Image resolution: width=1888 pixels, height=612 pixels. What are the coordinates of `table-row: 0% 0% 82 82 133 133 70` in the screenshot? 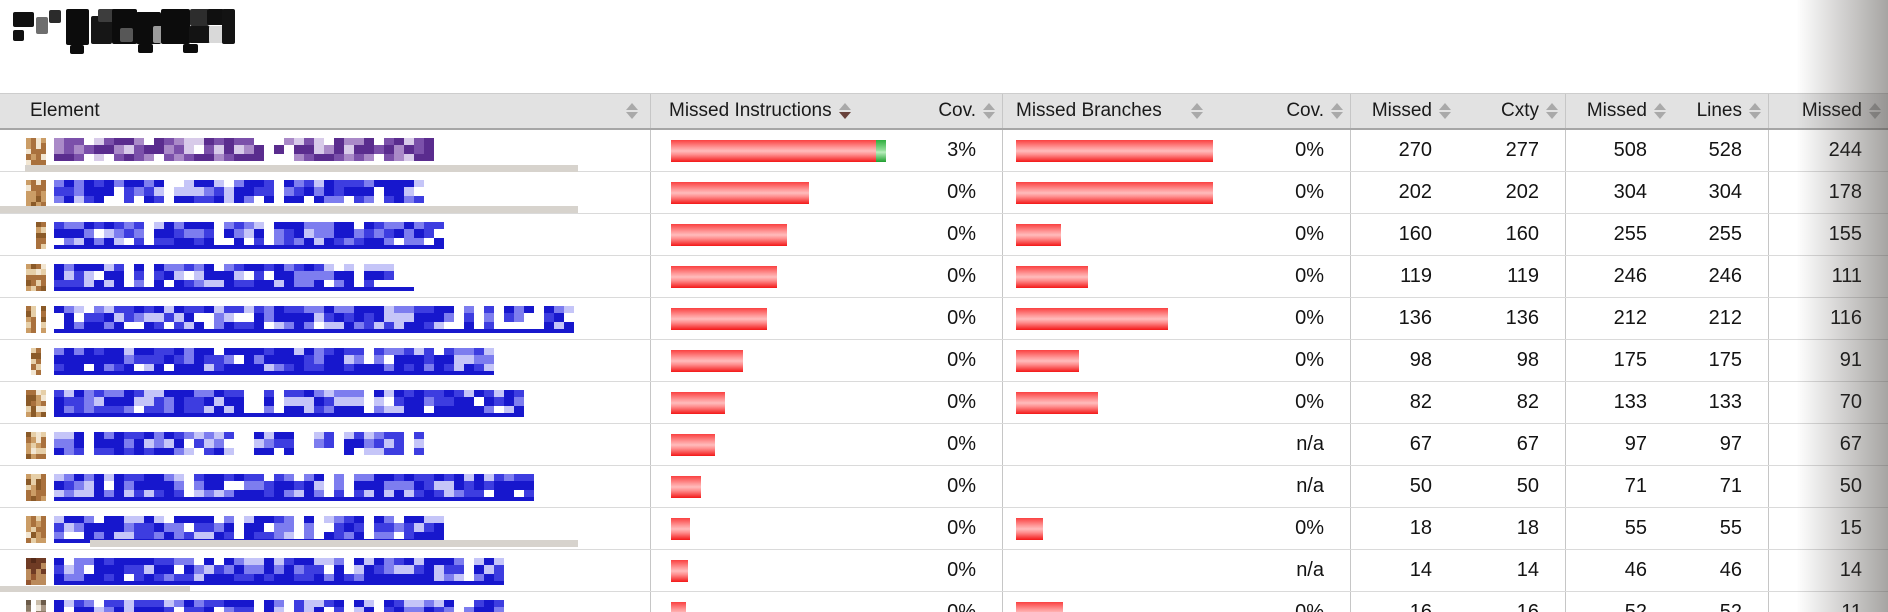 It's located at (944, 403).